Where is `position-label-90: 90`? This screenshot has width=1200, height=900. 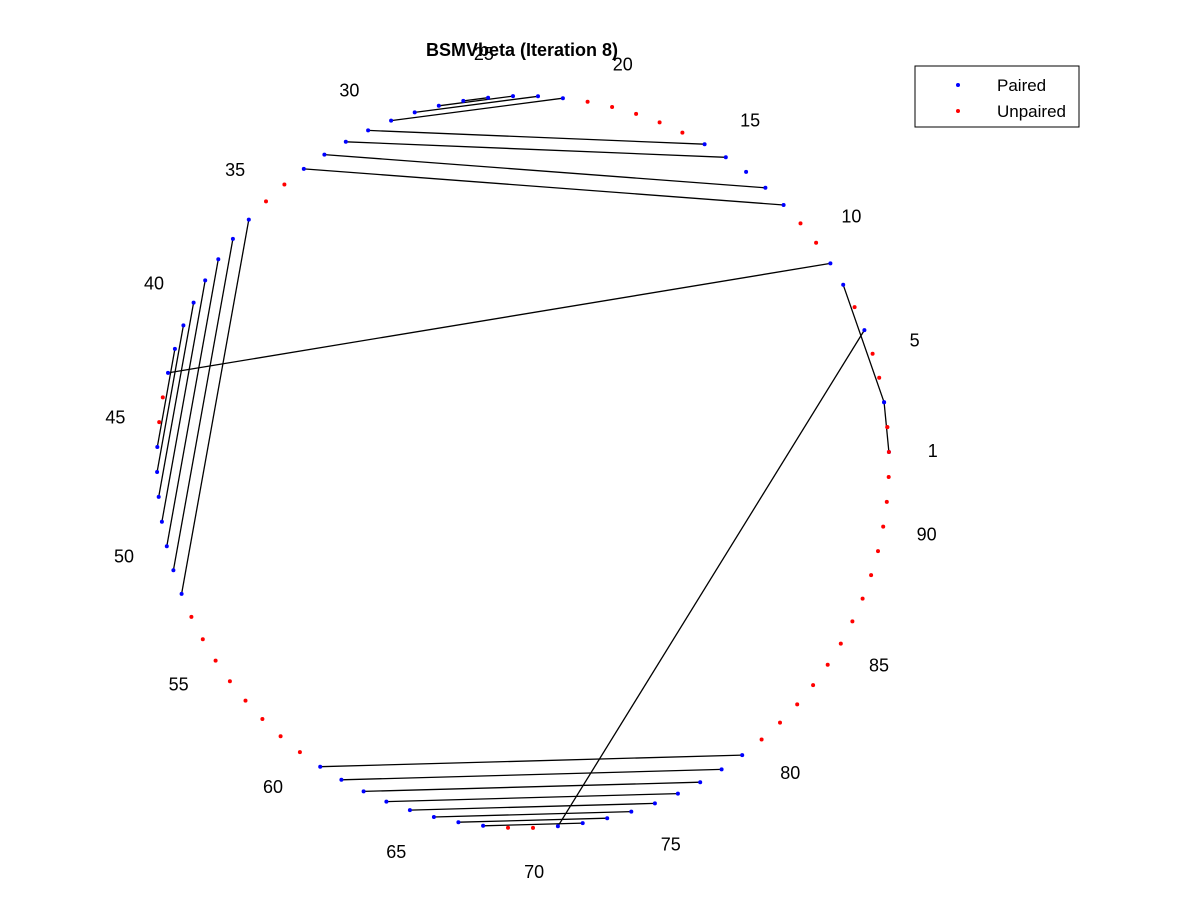
position-label-90: 90 is located at coordinates (927, 534).